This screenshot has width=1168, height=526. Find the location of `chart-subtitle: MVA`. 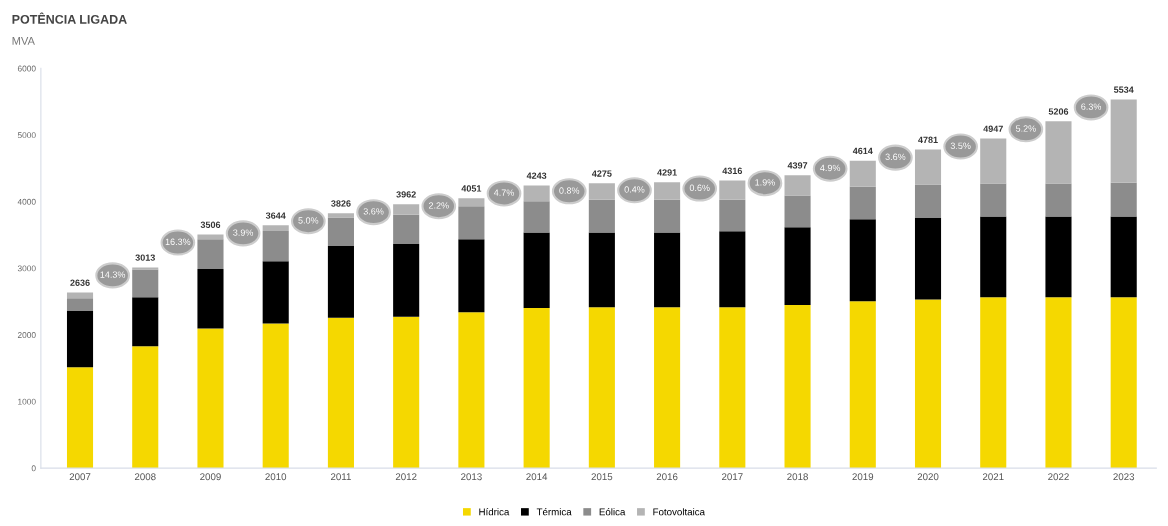

chart-subtitle: MVA is located at coordinates (23, 41).